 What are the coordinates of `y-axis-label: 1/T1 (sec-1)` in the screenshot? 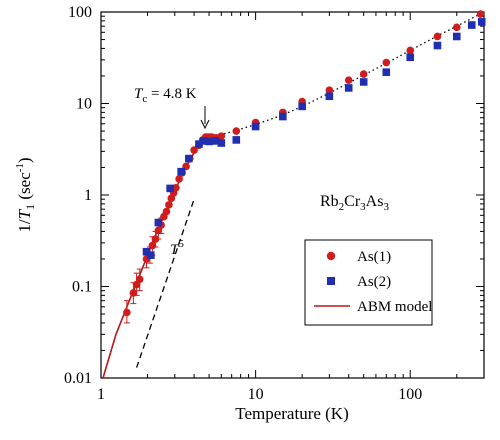 It's located at (25, 194).